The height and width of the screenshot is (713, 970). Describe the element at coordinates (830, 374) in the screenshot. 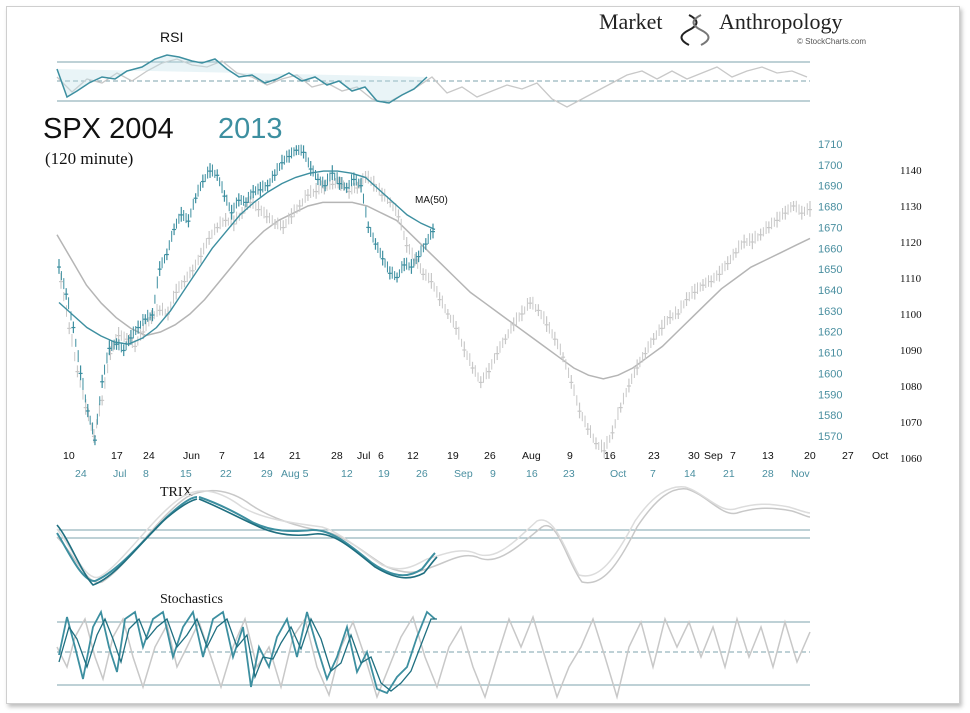

I see `y-tick-2013: 1600` at that location.